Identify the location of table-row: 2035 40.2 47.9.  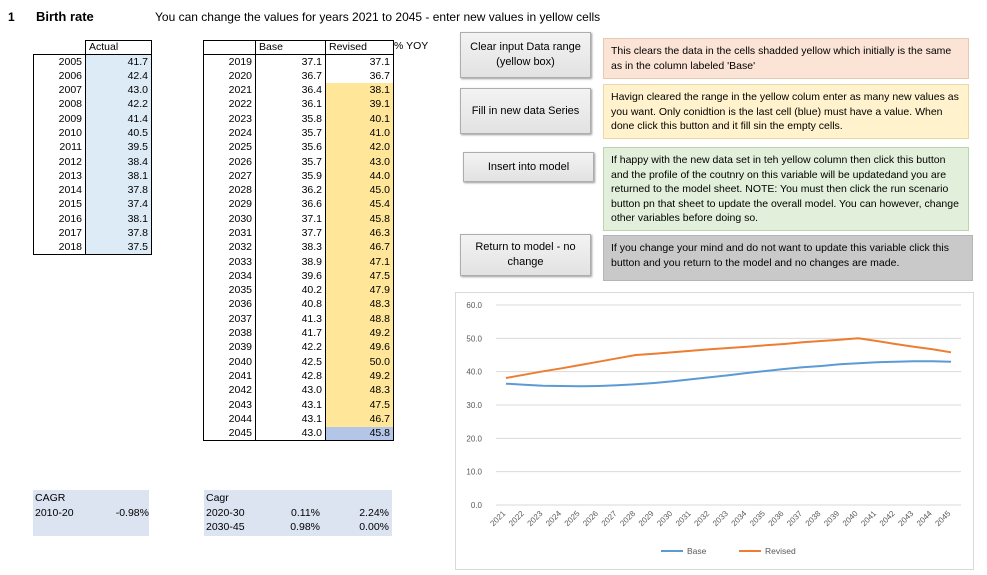
(298, 290).